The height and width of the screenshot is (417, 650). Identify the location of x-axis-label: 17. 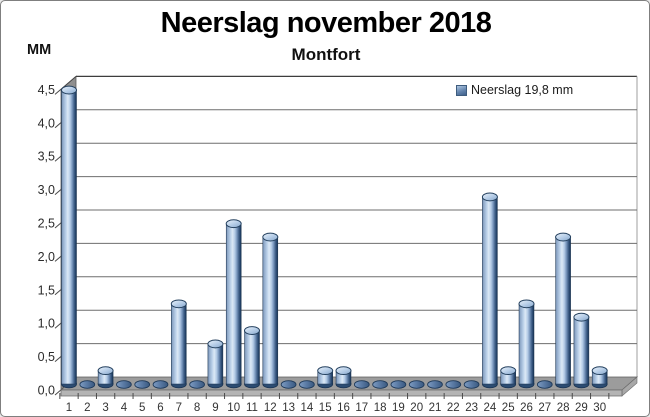
(361, 408).